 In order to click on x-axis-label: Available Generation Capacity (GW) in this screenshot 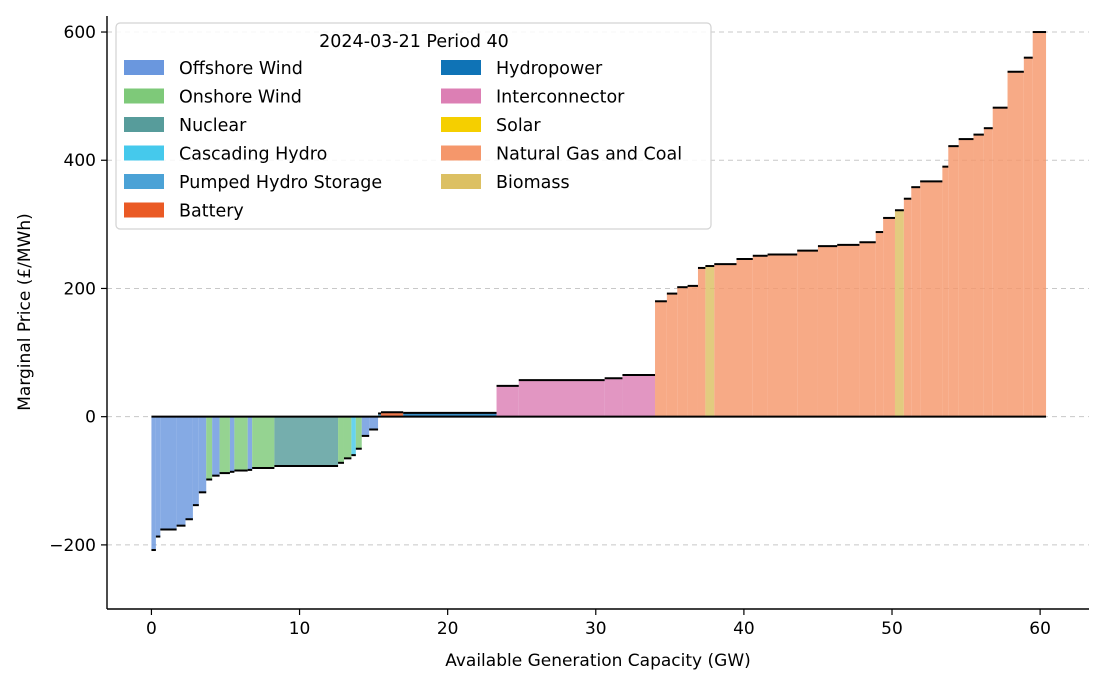, I will do `click(598, 661)`.